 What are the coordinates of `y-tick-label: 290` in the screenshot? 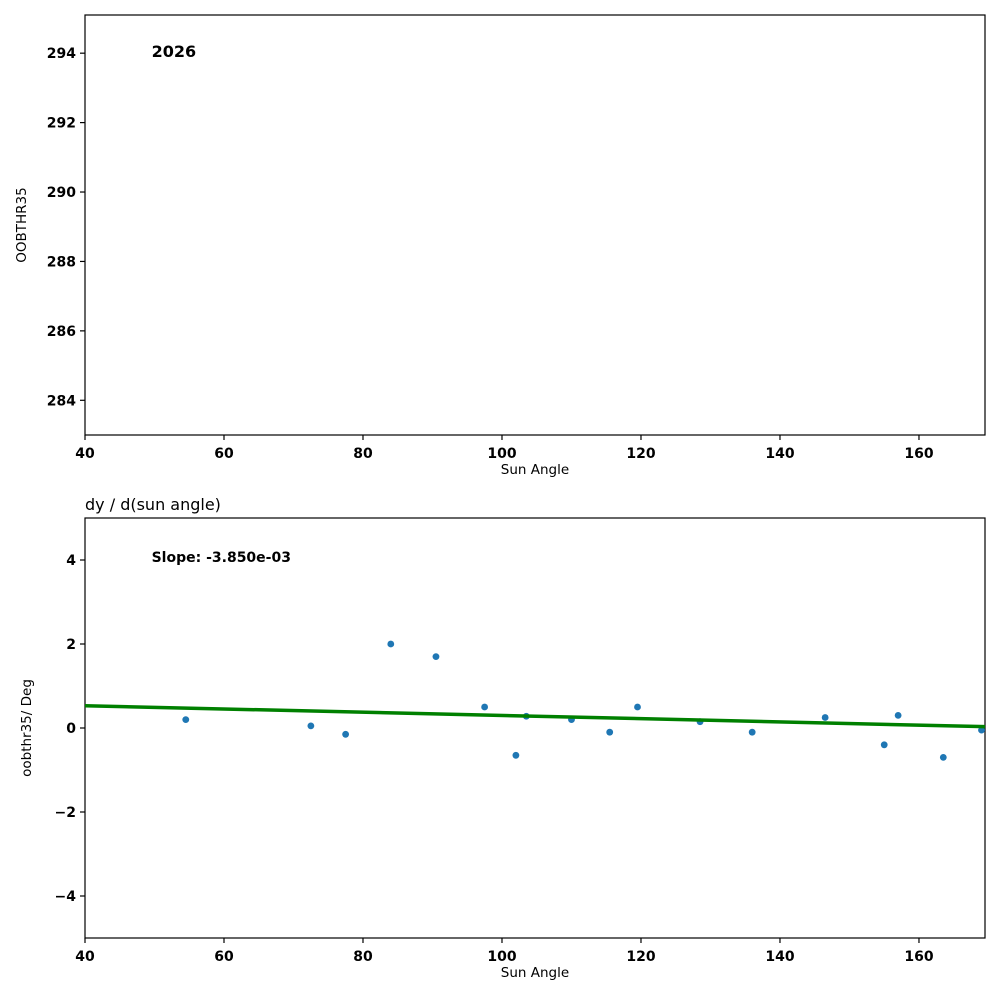 It's located at (61, 193).